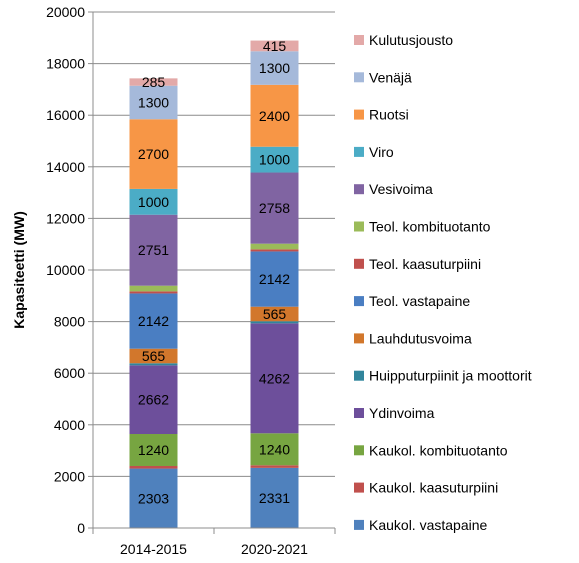  Describe the element at coordinates (381, 152) in the screenshot. I see `legend-label: Viro` at that location.